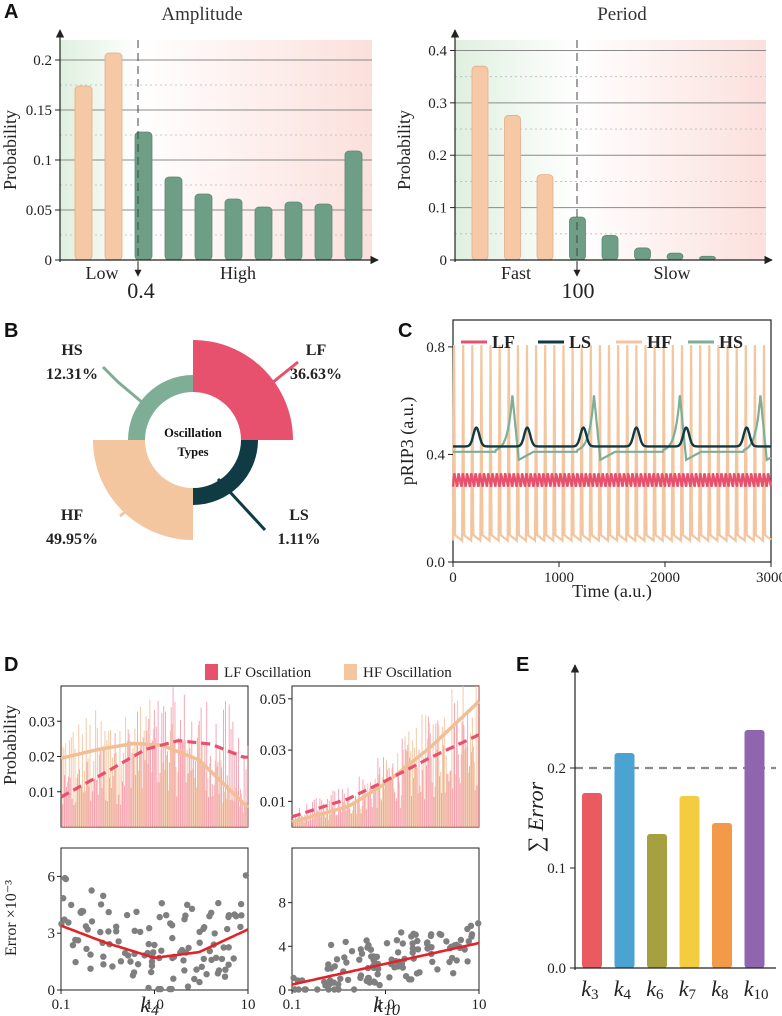 The width and height of the screenshot is (782, 1016). What do you see at coordinates (299, 515) in the screenshot?
I see `ls-slice-label: LS` at bounding box center [299, 515].